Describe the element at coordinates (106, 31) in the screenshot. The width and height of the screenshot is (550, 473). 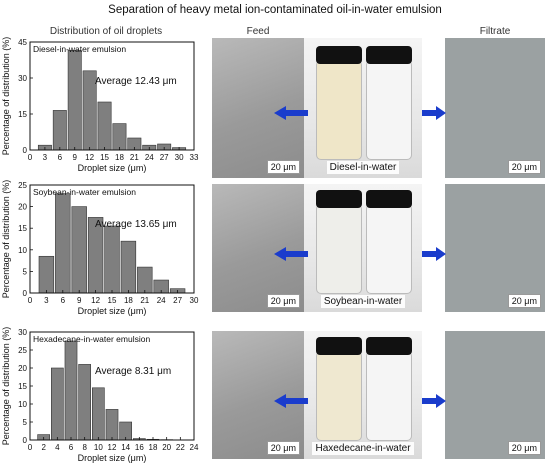
I see `distribution-header: Distribution of oil droplets` at that location.